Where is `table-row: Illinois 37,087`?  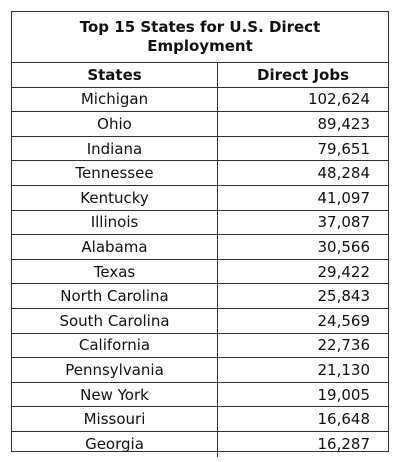
table-row: Illinois 37,087 is located at coordinates (200, 223).